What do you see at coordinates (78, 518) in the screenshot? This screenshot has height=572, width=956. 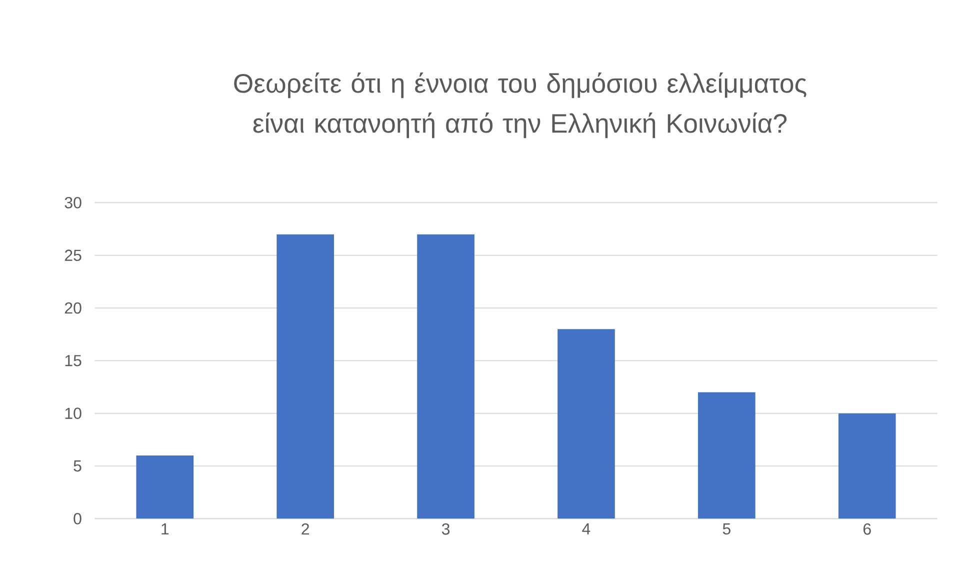 I see `y-tick-label: 0` at bounding box center [78, 518].